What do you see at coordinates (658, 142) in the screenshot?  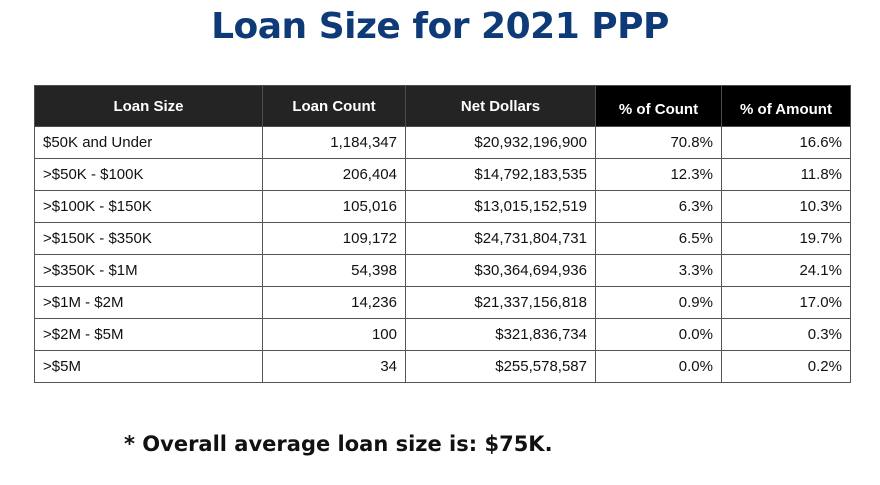 I see `pct-count-cell: 70.8%` at bounding box center [658, 142].